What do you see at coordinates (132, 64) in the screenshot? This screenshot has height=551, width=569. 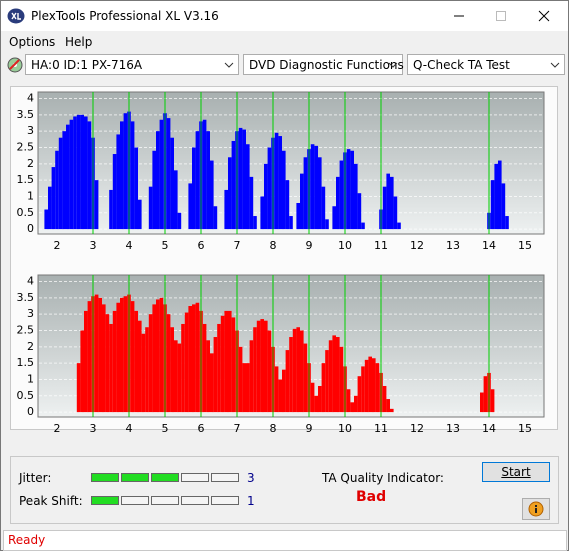 I see `drive-select: HA:0 ID:1 PX-716A` at bounding box center [132, 64].